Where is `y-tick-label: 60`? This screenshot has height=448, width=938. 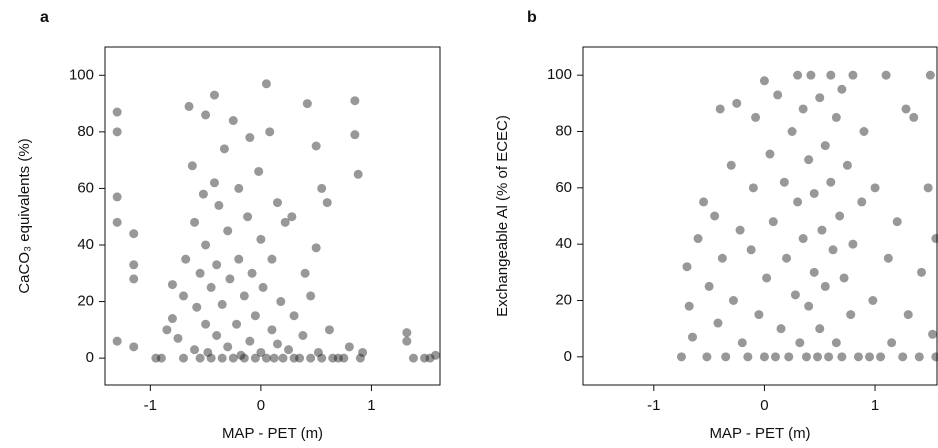 y-tick-label: 60 is located at coordinates (85, 187).